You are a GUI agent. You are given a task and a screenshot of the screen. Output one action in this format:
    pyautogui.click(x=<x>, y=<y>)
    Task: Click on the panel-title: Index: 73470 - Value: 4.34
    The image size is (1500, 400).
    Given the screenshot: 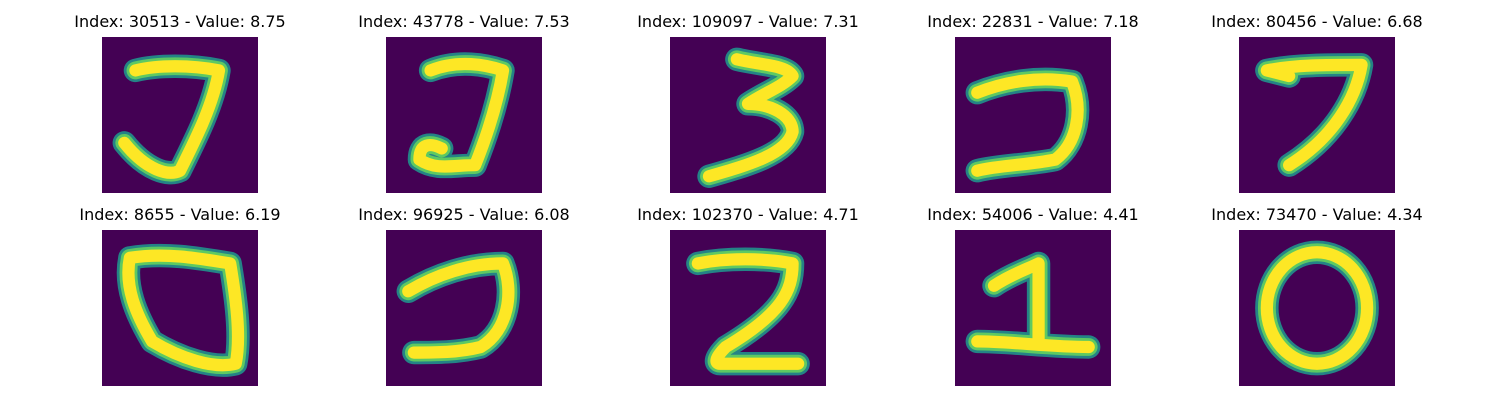 What is the action you would take?
    pyautogui.click(x=1317, y=215)
    